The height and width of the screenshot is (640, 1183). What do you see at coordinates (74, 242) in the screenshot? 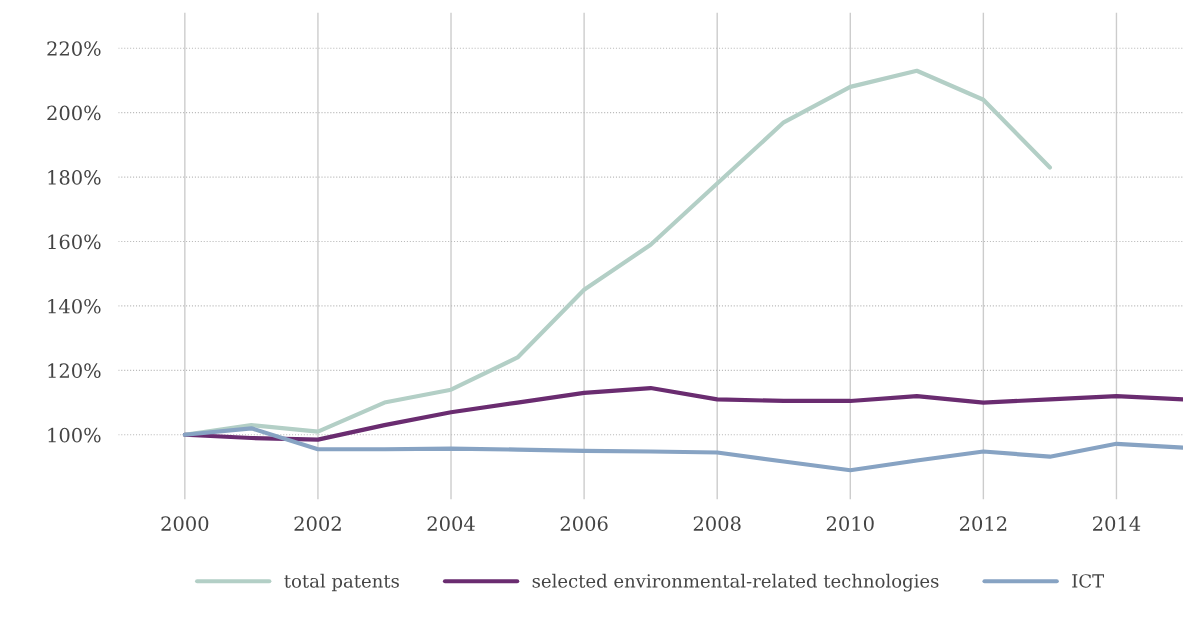
I see `y-tick-label: 160%` at bounding box center [74, 242].